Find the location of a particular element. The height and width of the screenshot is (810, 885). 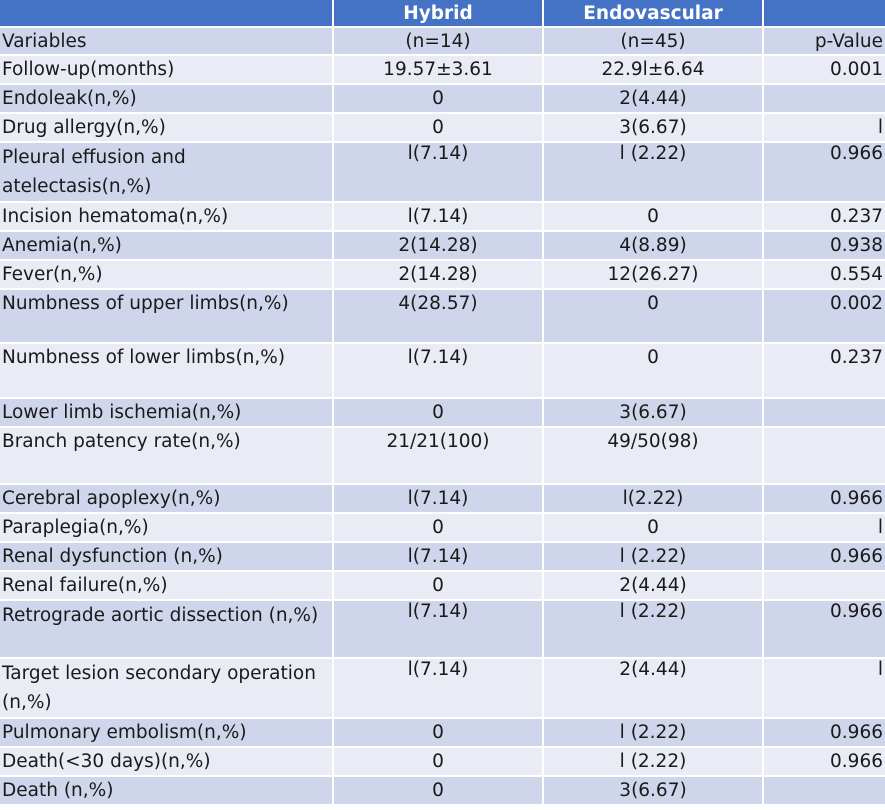

table-header-row: Hybrid Endovascular is located at coordinates (442, 14).